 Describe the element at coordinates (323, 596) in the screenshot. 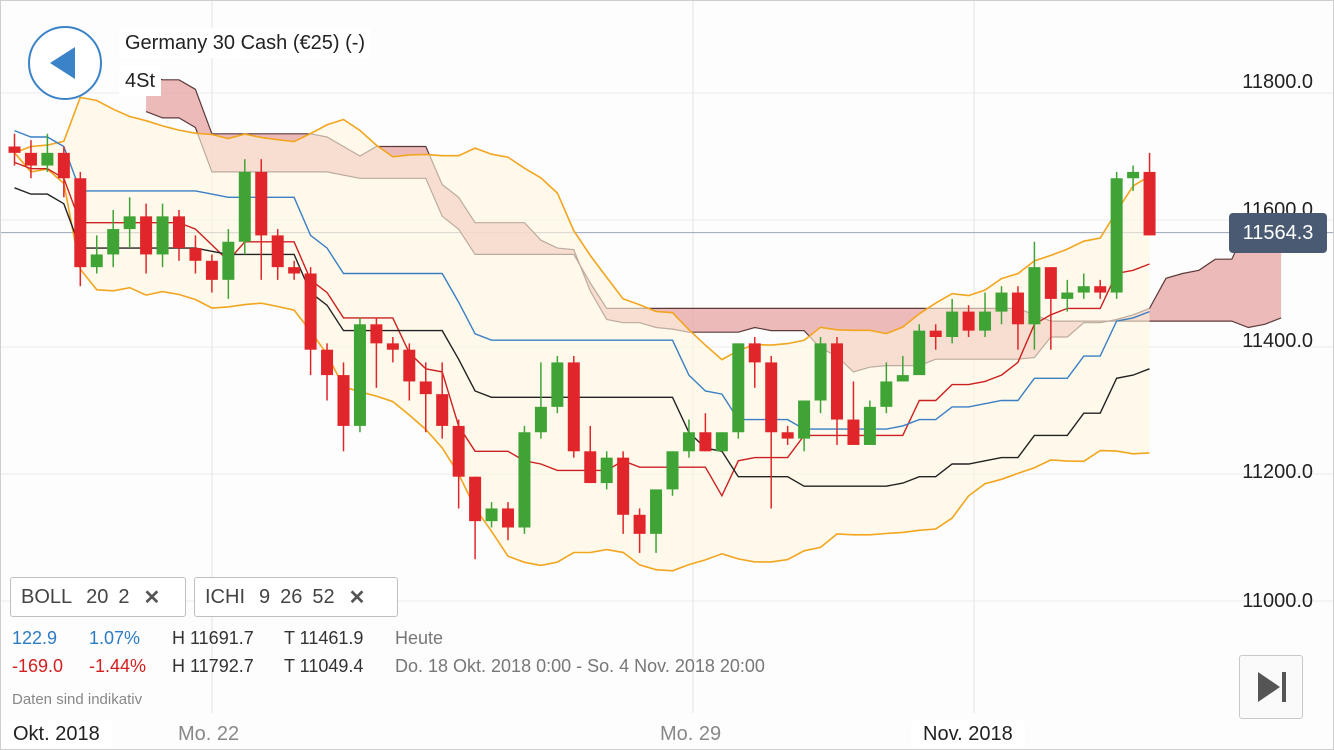

I see `indicator-param: 52` at that location.